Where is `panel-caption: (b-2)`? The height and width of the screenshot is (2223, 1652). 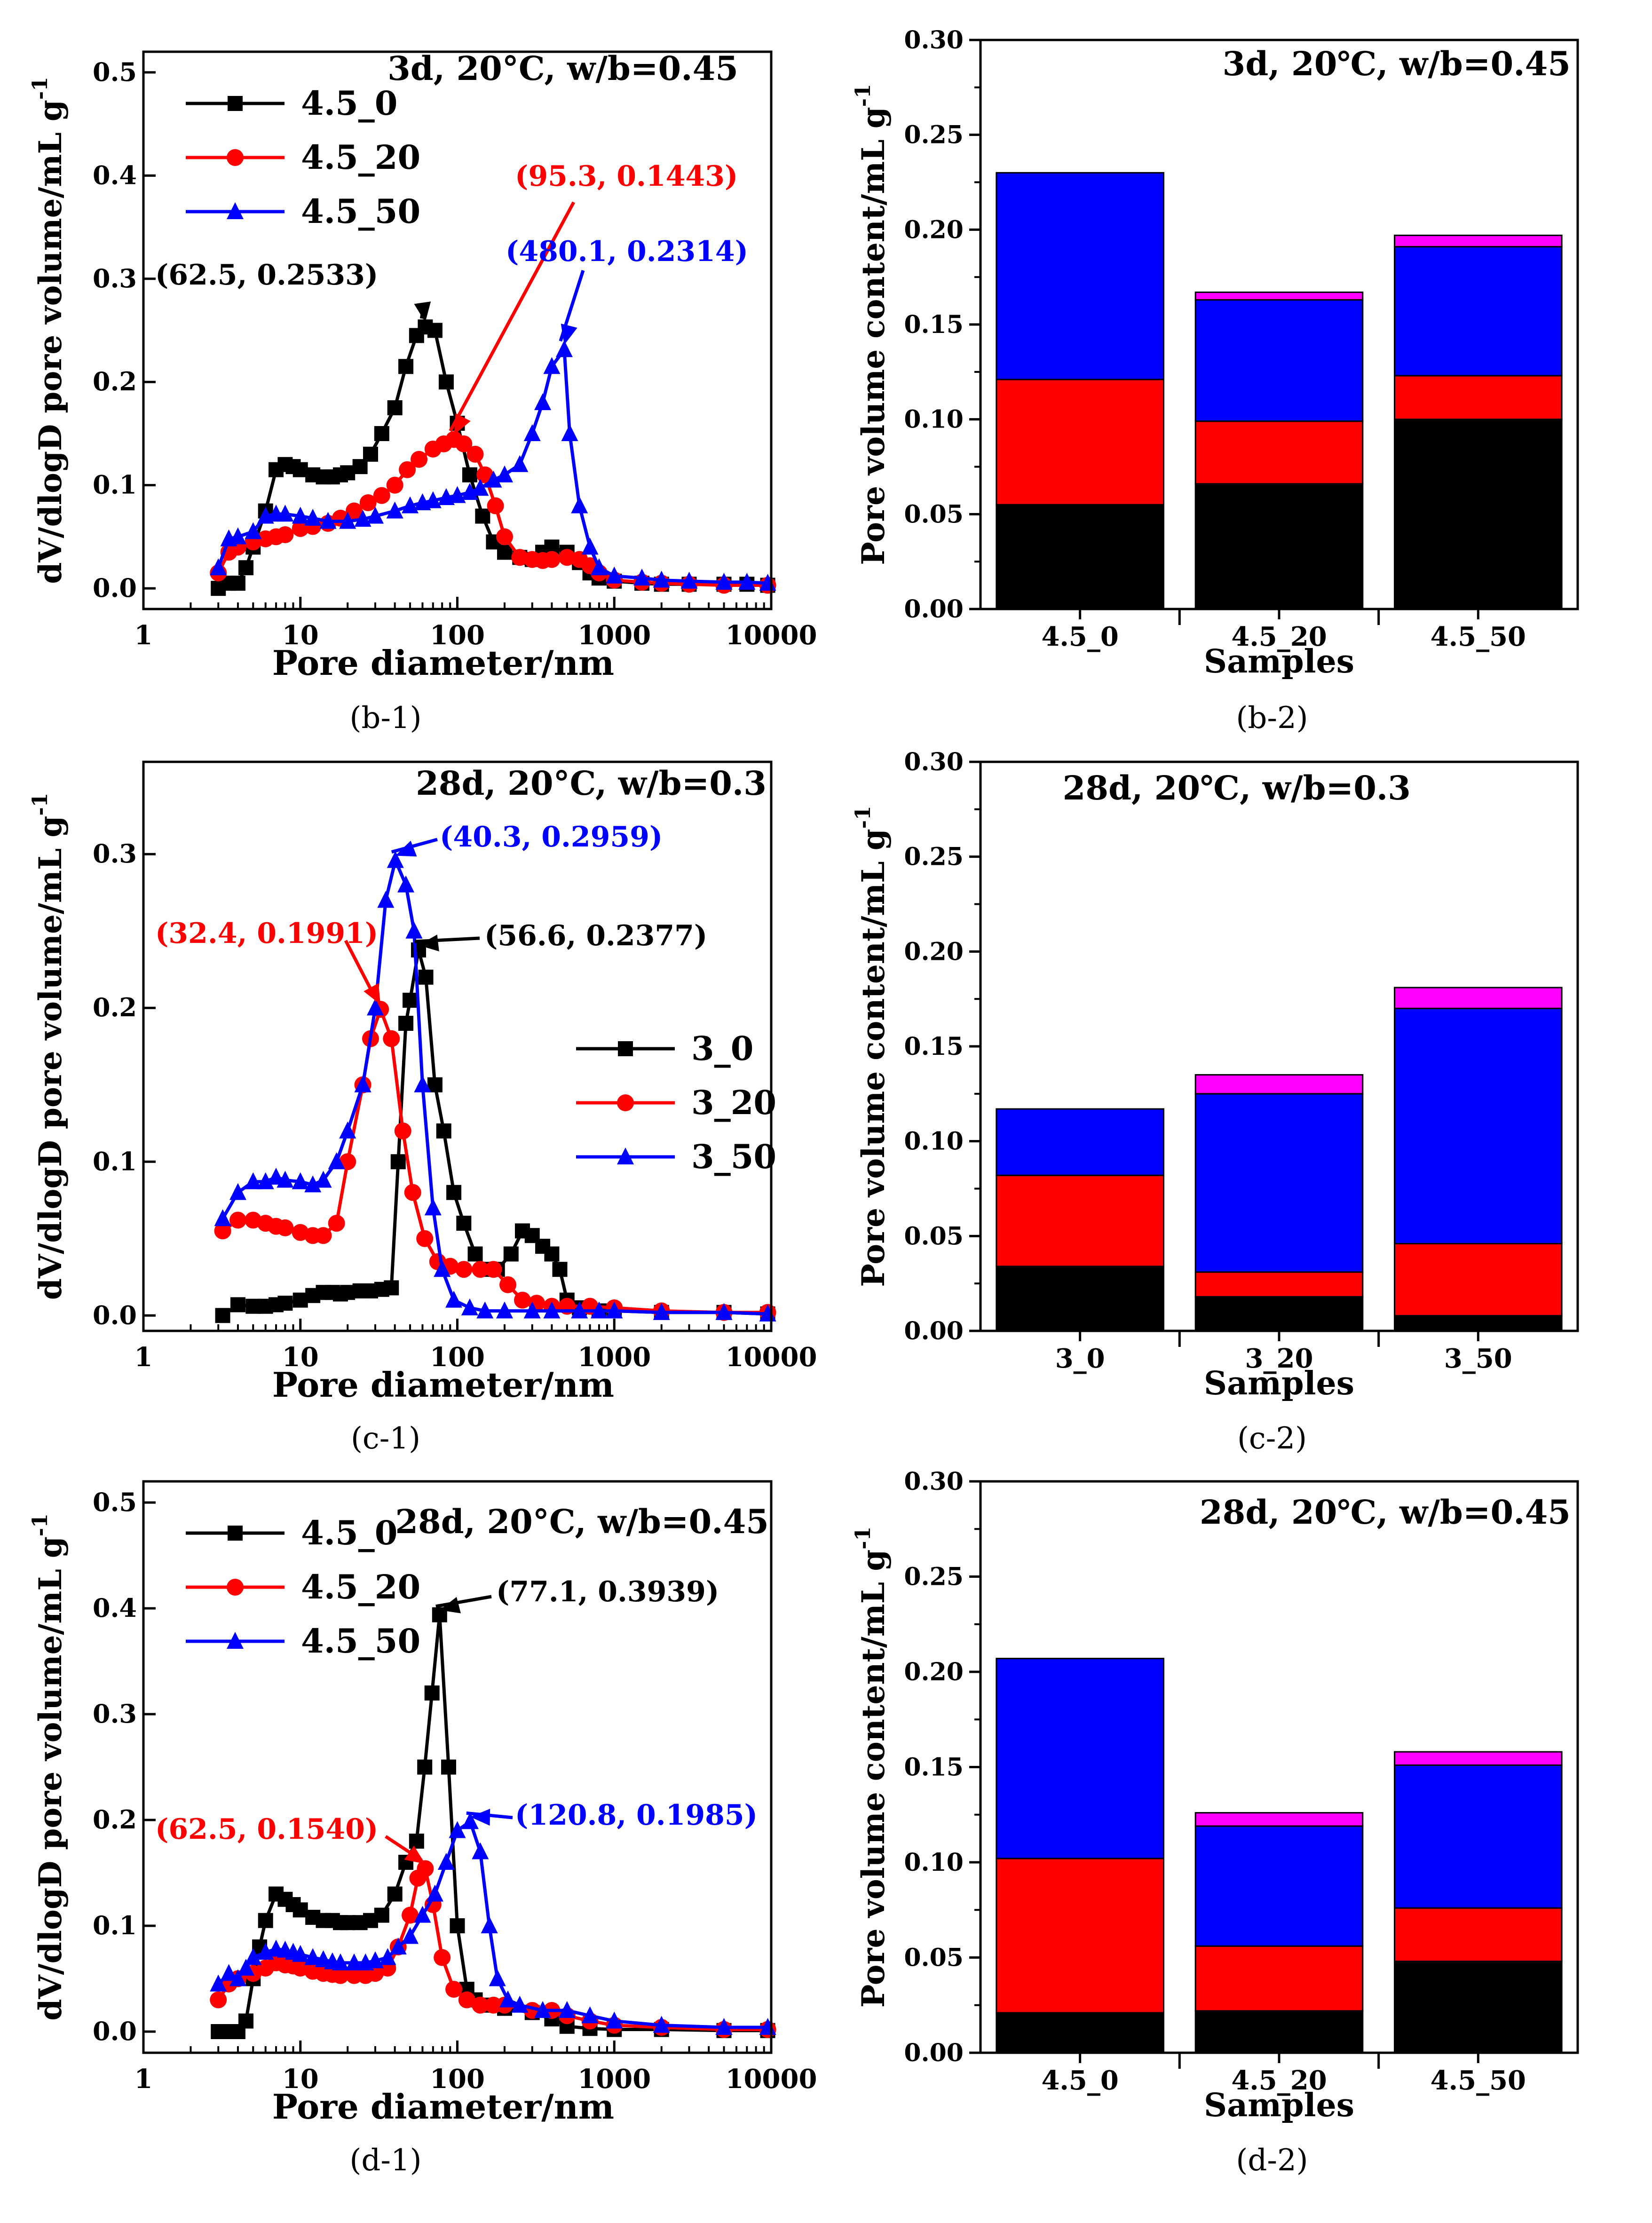
panel-caption: (b-2) is located at coordinates (1272, 719).